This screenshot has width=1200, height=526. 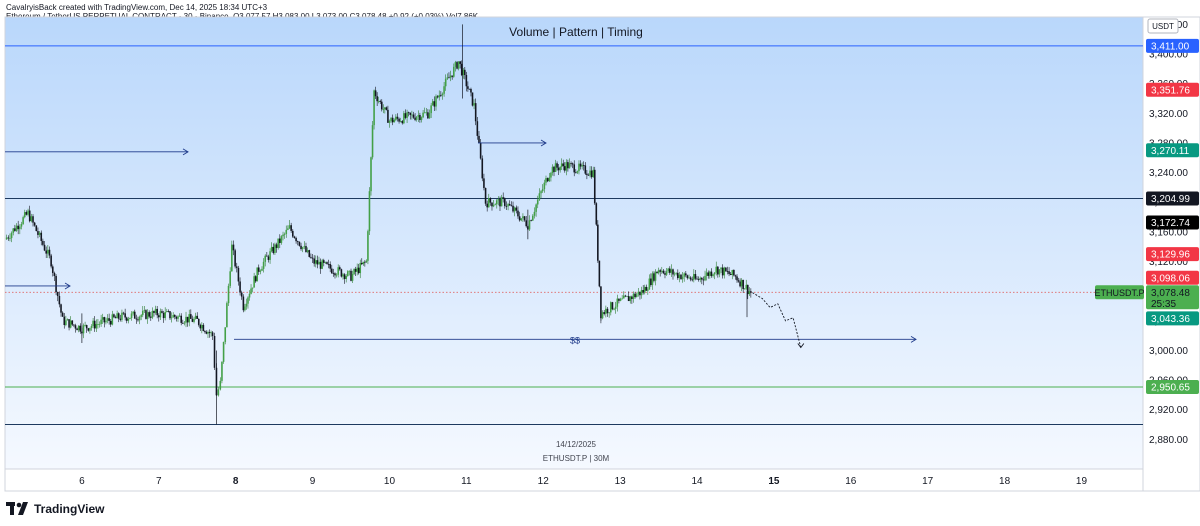 I want to click on price-badge-text: 3,098.06, so click(x=1170, y=278).